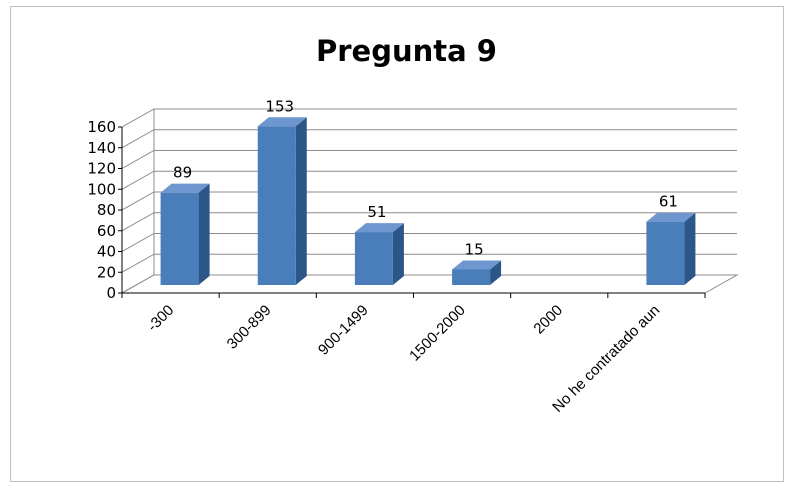 Image resolution: width=793 pixels, height=483 pixels. I want to click on y-tick-label: 140, so click(101, 148).